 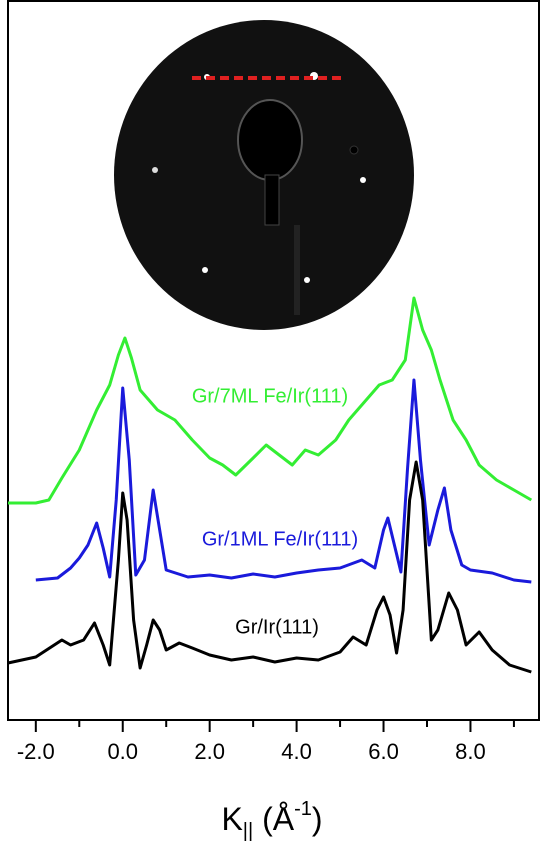 What do you see at coordinates (209, 751) in the screenshot?
I see `x-tick-label: 2.0` at bounding box center [209, 751].